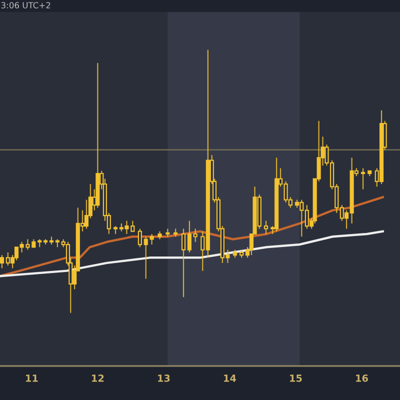 The width and height of the screenshot is (400, 400). I want to click on text: 3:06 UTC+2, so click(25, 5).